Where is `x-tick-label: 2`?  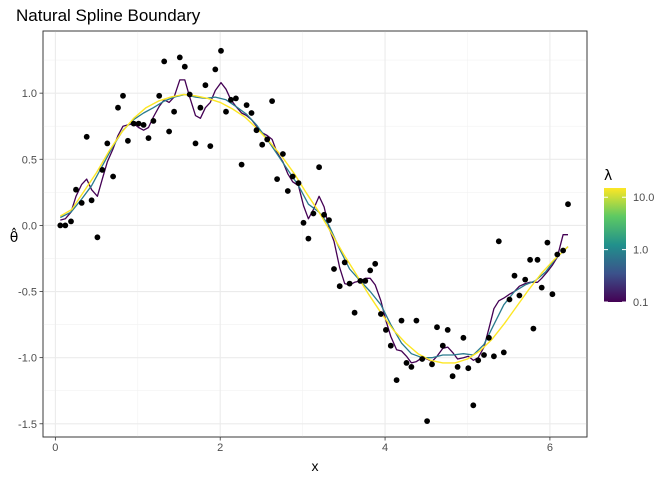 x-tick-label: 2 is located at coordinates (220, 448).